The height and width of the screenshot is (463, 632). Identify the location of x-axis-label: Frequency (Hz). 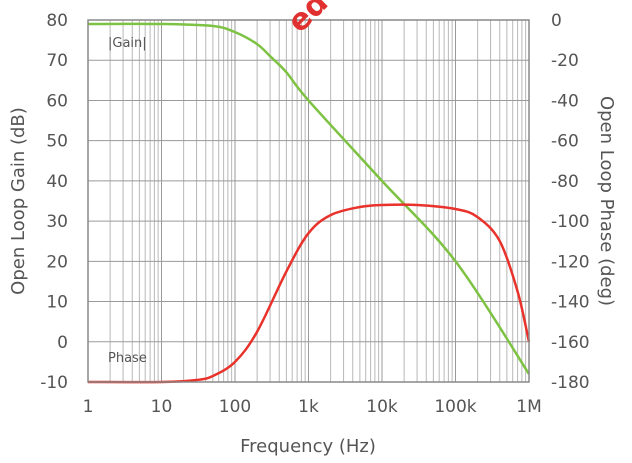
(308, 446).